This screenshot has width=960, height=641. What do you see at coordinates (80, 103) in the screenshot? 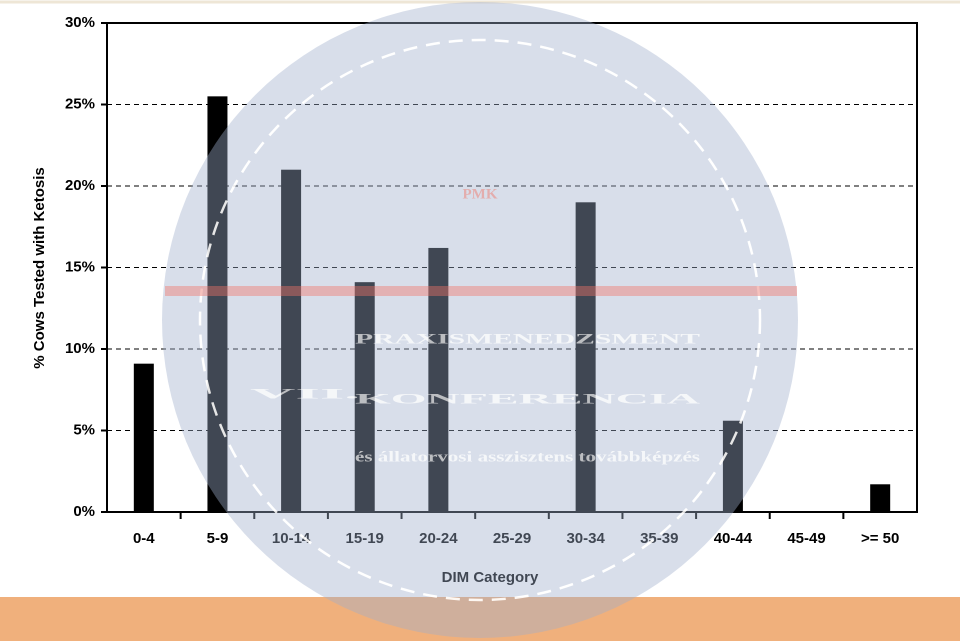
I see `y-tick-label: 25%` at bounding box center [80, 103].